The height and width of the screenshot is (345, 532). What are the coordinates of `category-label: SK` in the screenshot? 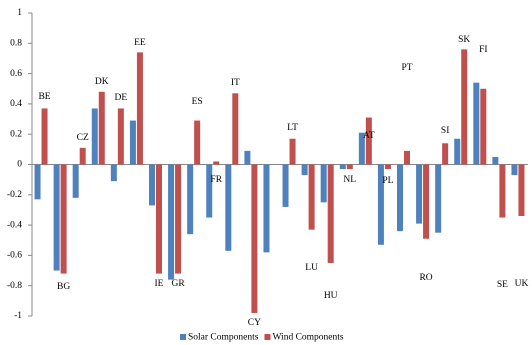 It's located at (464, 40).